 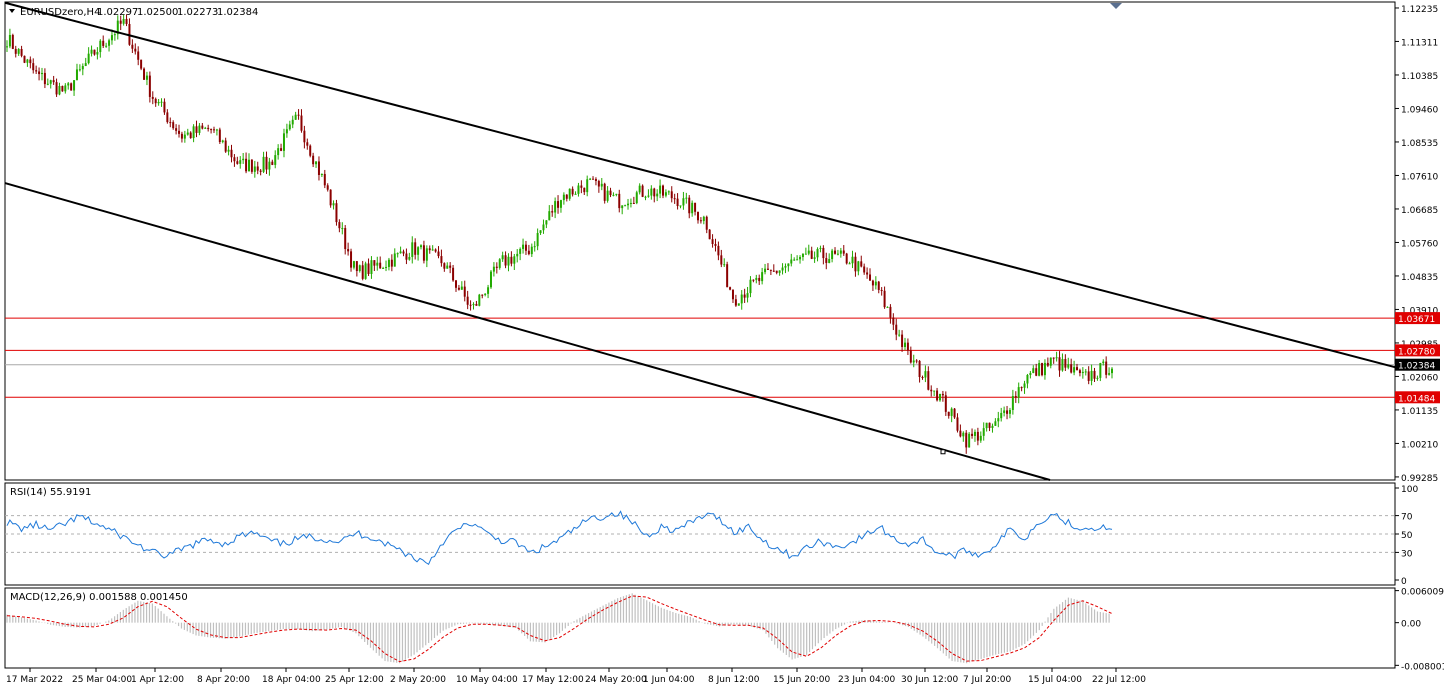 I want to click on price-tick-label: 1.04835, so click(x=1419, y=278).